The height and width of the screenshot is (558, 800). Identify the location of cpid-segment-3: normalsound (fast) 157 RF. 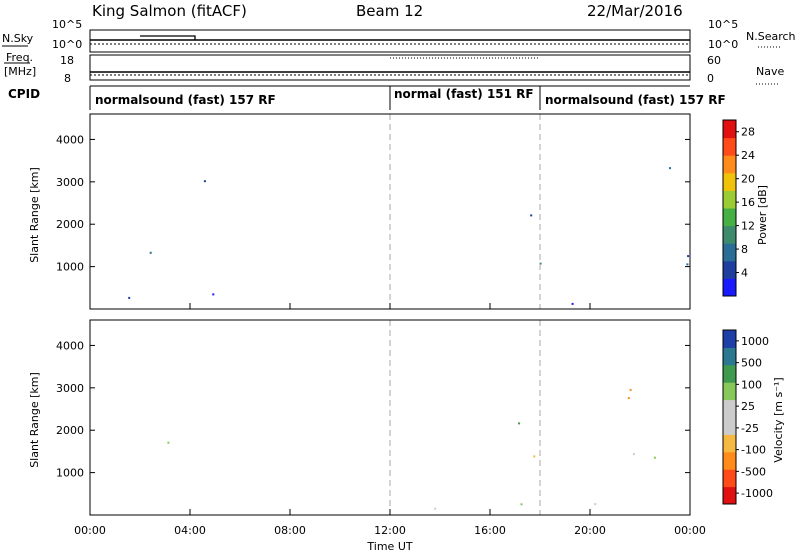
(635, 100).